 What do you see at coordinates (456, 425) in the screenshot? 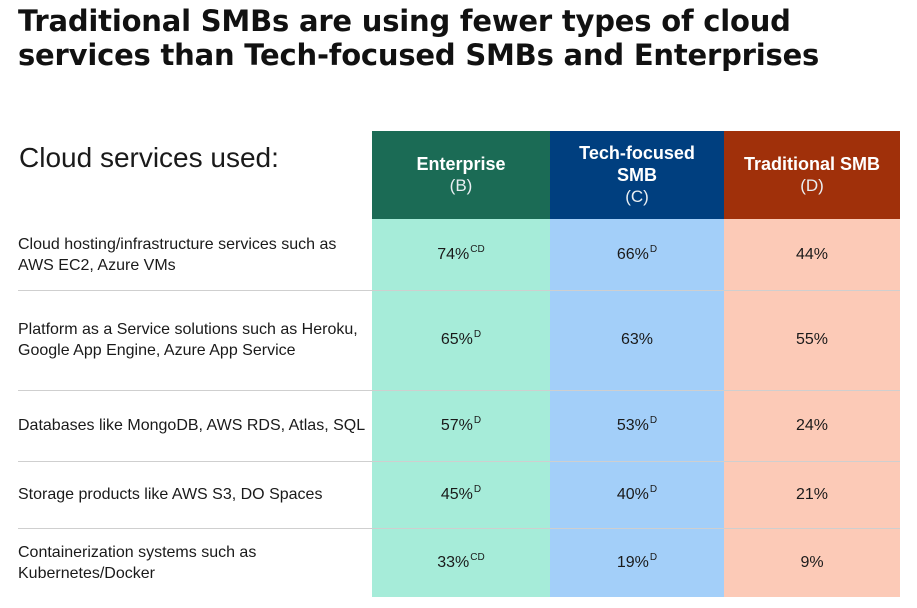
I see `cell-value: 57%` at bounding box center [456, 425].